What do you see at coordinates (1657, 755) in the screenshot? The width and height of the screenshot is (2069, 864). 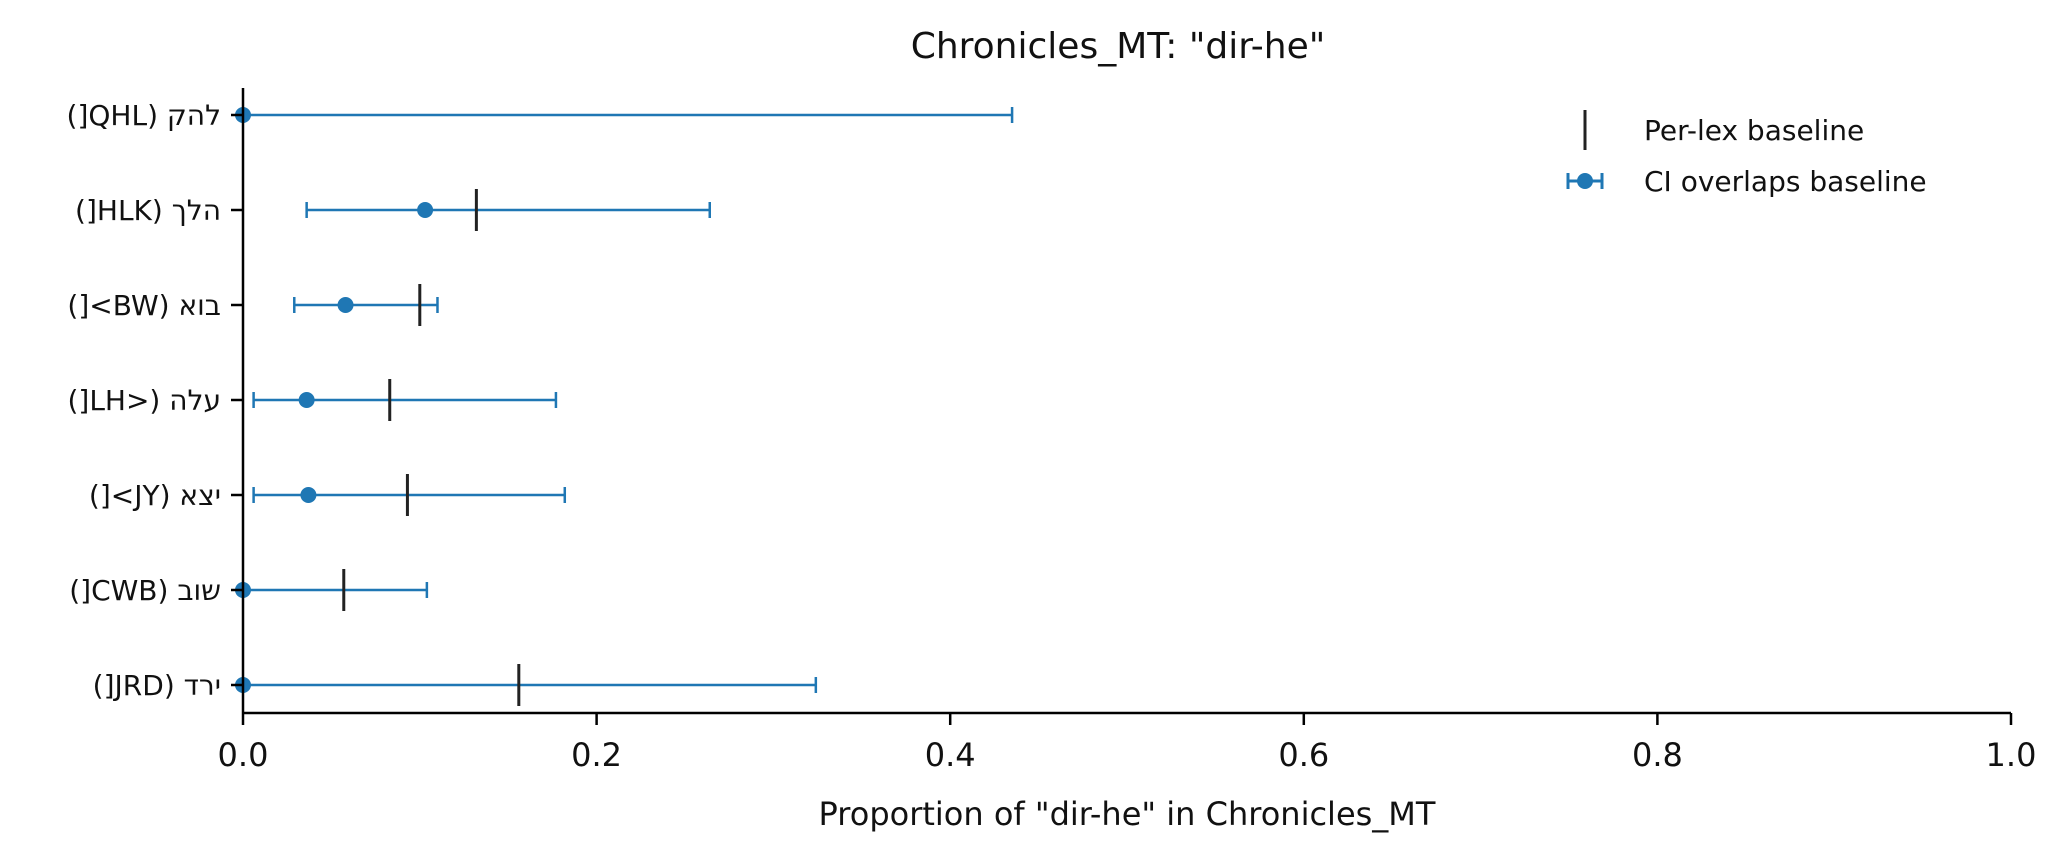 I see `x-tick-label: 0.8` at bounding box center [1657, 755].